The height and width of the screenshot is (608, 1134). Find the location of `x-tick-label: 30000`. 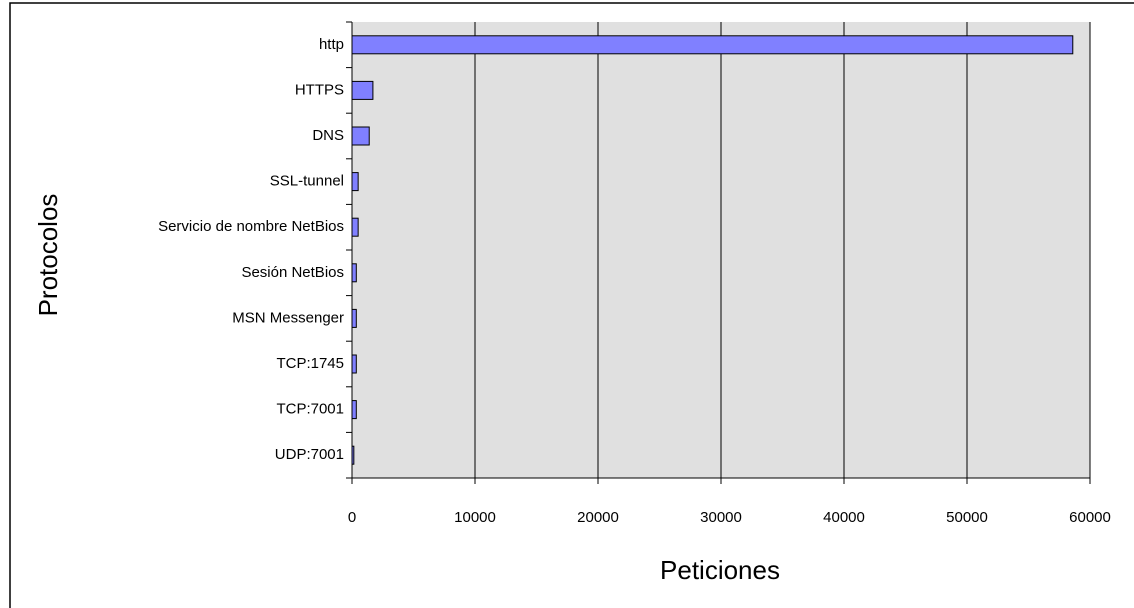

x-tick-label: 30000 is located at coordinates (721, 517).